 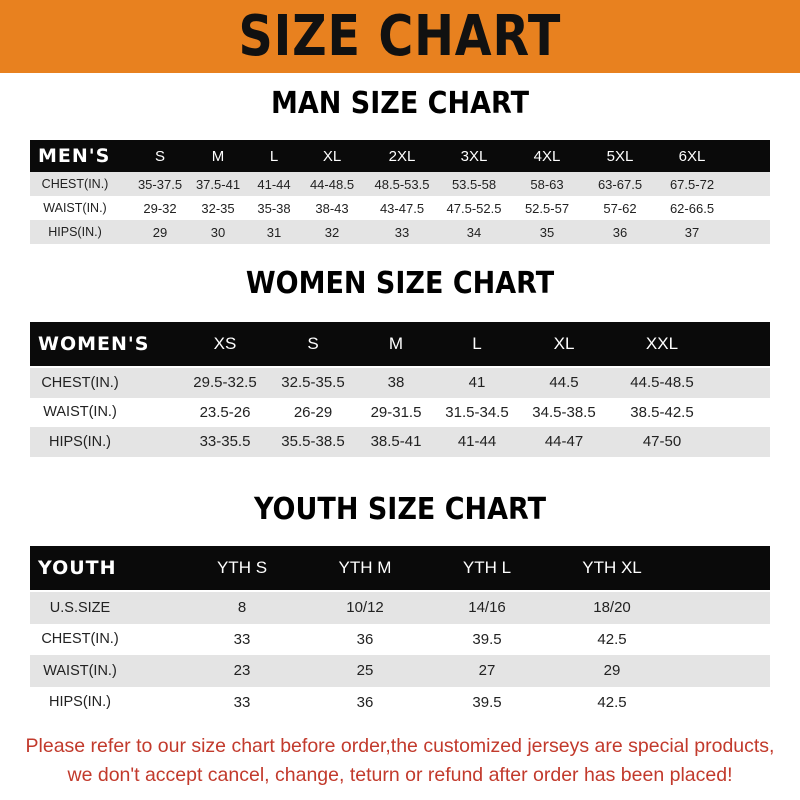 I want to click on header-label: WOMEN'S, so click(x=94, y=344).